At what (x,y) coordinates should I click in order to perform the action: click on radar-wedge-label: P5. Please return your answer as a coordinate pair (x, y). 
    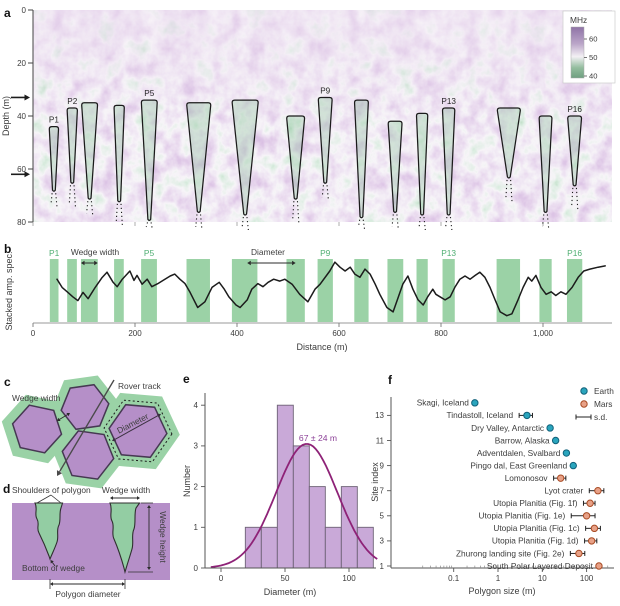
    Looking at the image, I should click on (149, 93).